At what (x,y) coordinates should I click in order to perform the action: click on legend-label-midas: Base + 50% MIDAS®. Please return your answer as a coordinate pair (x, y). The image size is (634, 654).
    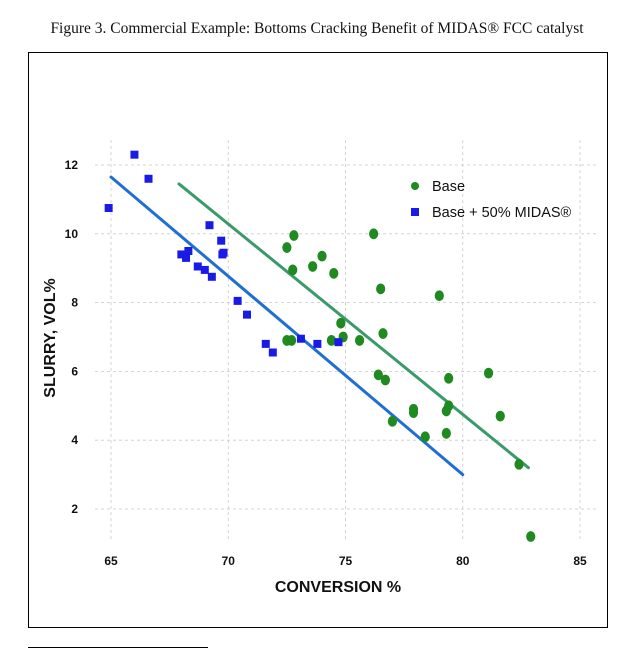
    Looking at the image, I should click on (502, 213).